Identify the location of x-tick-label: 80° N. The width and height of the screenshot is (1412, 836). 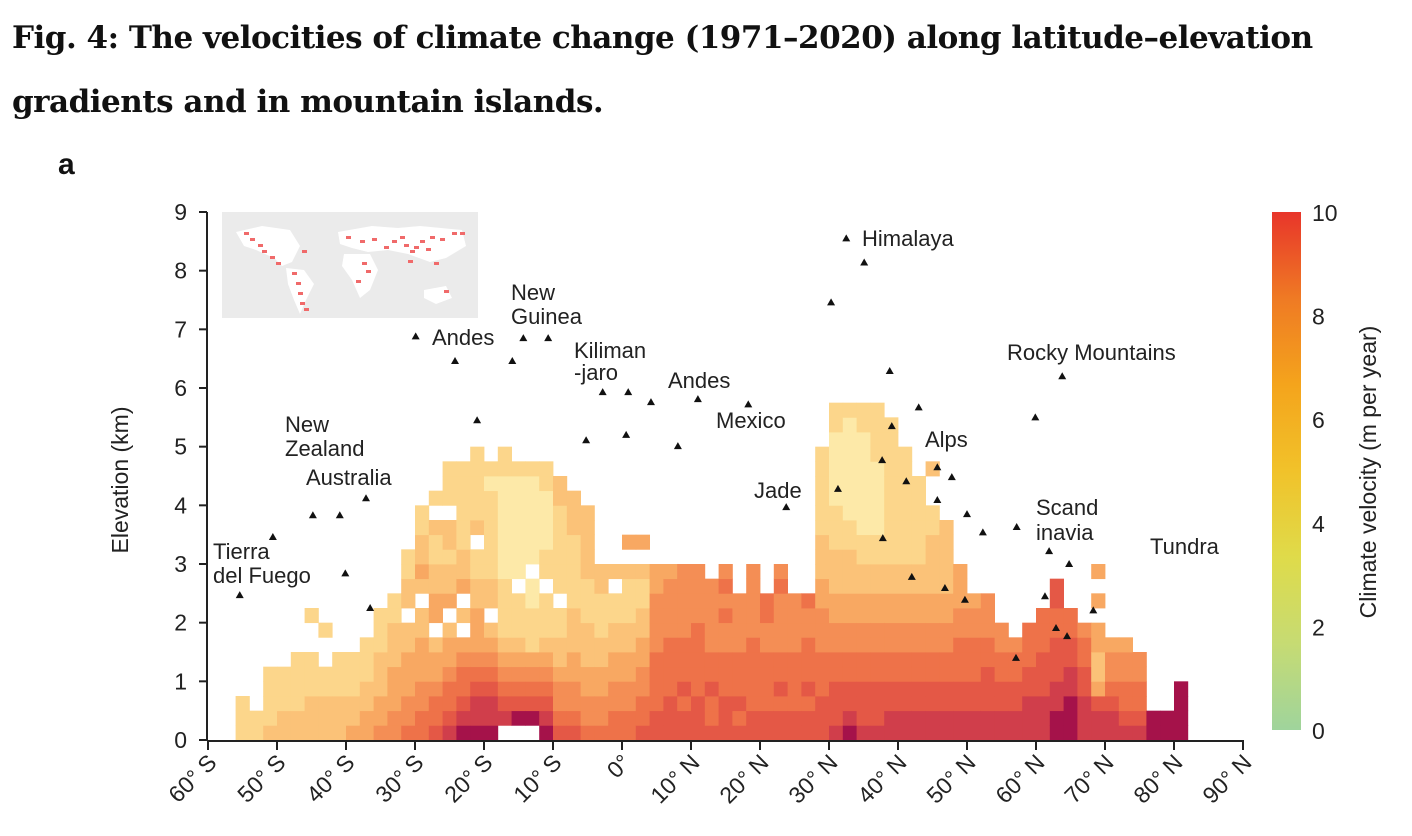
(1157, 778).